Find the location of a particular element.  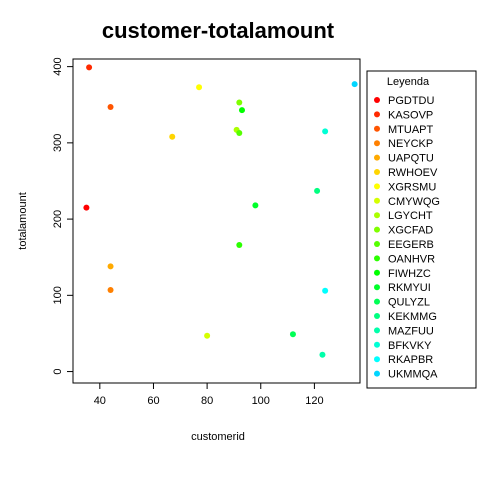

y-axis-label: totalamount is located at coordinates (23, 220).